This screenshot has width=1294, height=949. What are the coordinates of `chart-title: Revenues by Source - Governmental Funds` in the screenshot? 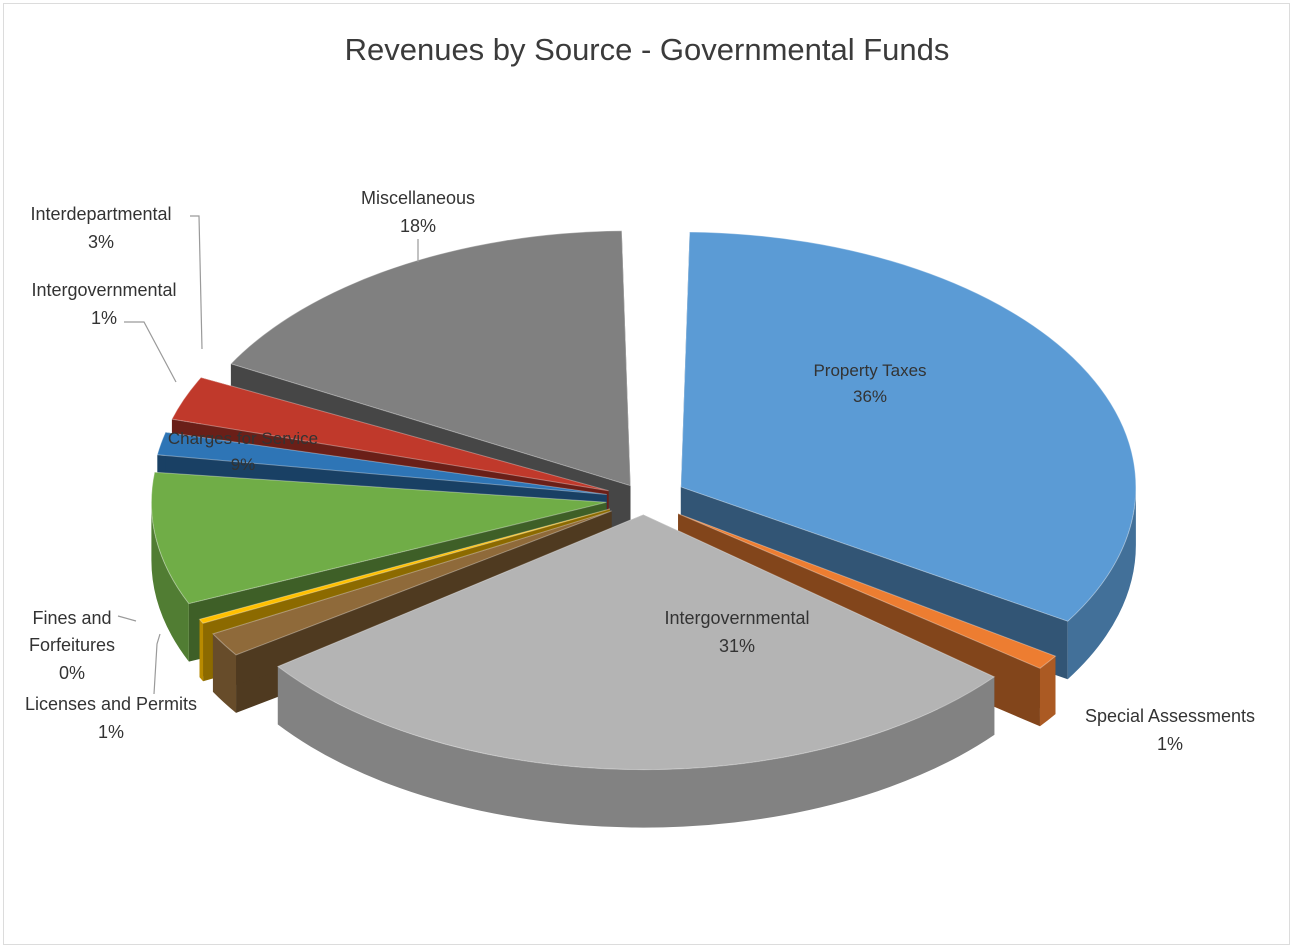 It's located at (647, 49).